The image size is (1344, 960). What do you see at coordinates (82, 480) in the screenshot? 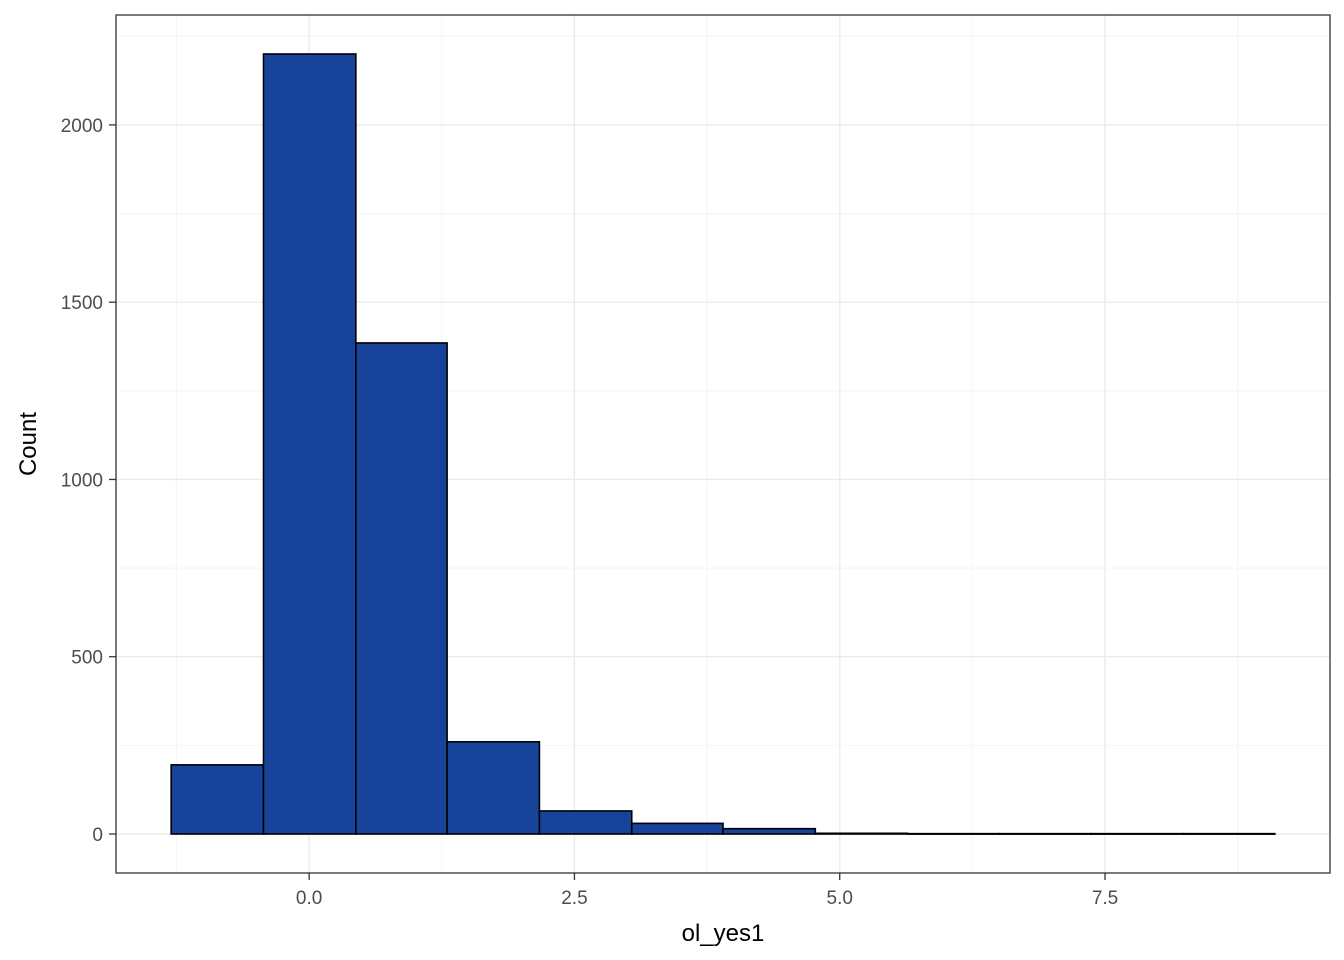
I see `y-tick-label: 1000` at bounding box center [82, 480].